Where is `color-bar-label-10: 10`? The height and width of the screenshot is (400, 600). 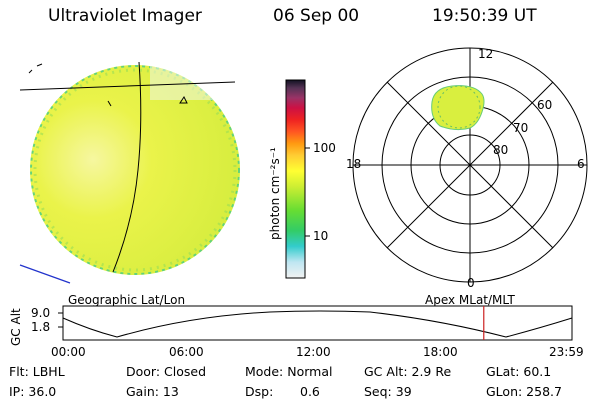 color-bar-label-10: 10 is located at coordinates (321, 236).